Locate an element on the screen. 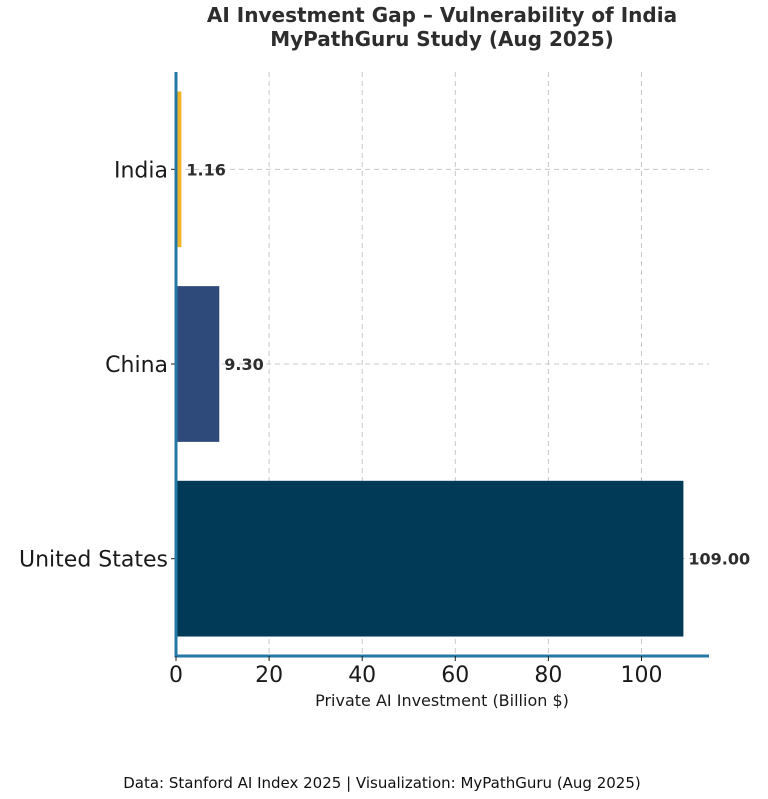 The height and width of the screenshot is (799, 768). x-tick-label: 40 is located at coordinates (362, 675).